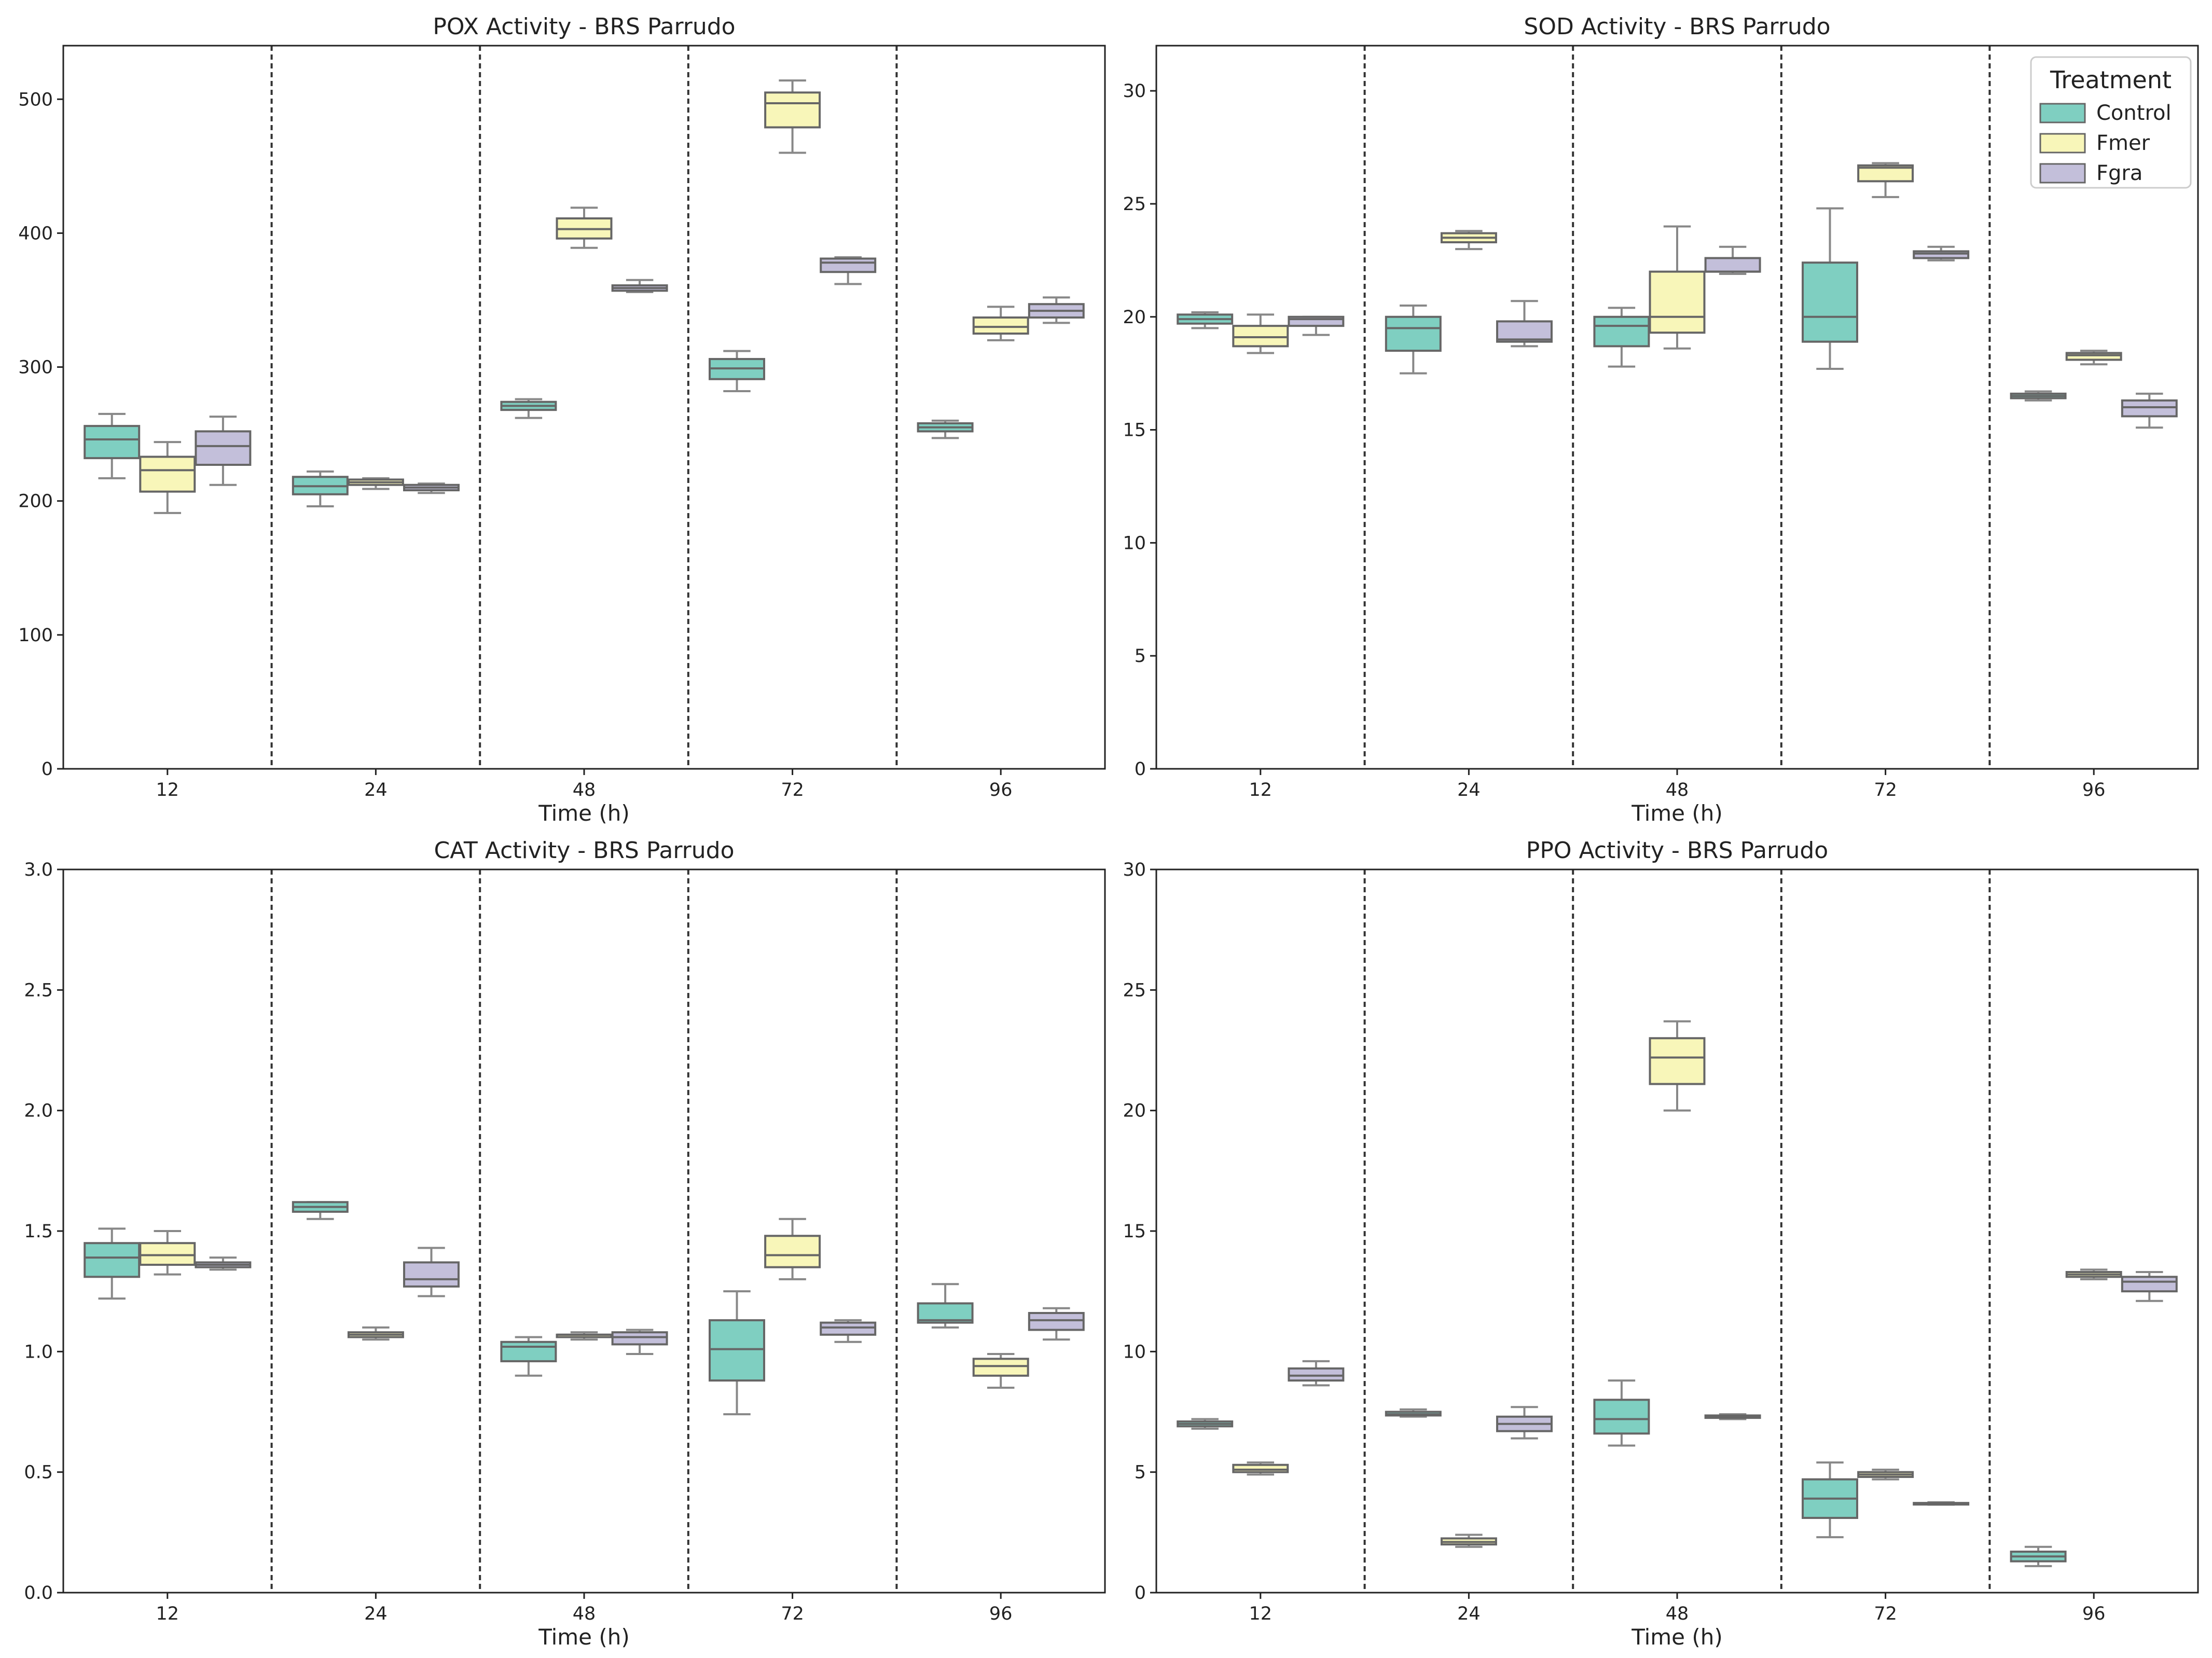 The height and width of the screenshot is (1658, 2212). Describe the element at coordinates (2062, 113) in the screenshot. I see `legend-swatch-control` at that location.